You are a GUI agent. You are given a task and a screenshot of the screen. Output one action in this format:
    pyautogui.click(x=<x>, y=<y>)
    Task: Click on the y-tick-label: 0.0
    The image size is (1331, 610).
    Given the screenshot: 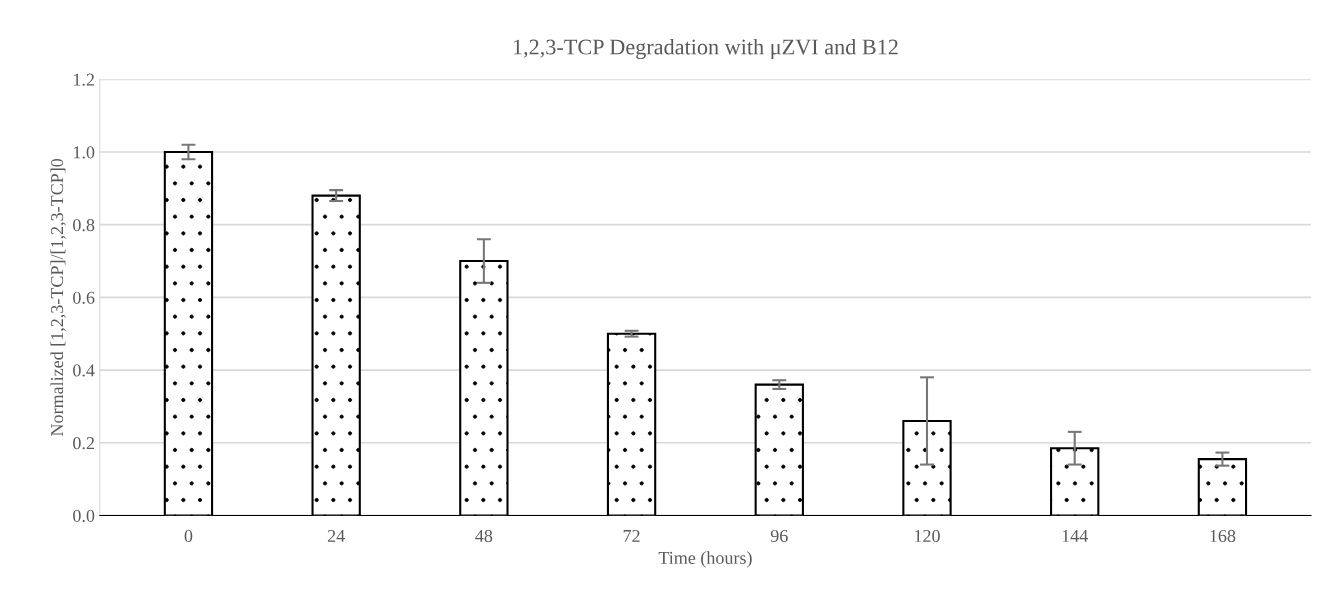 What is the action you would take?
    pyautogui.click(x=84, y=515)
    